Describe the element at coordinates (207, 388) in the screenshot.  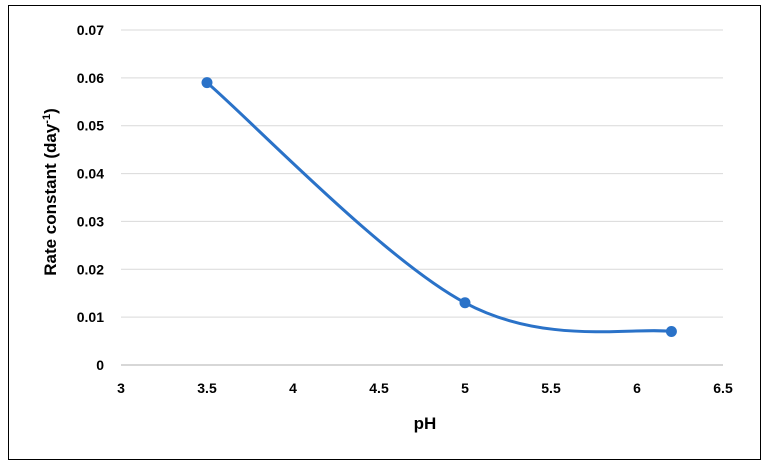
I see `x-tick-label: 3.5` at that location.